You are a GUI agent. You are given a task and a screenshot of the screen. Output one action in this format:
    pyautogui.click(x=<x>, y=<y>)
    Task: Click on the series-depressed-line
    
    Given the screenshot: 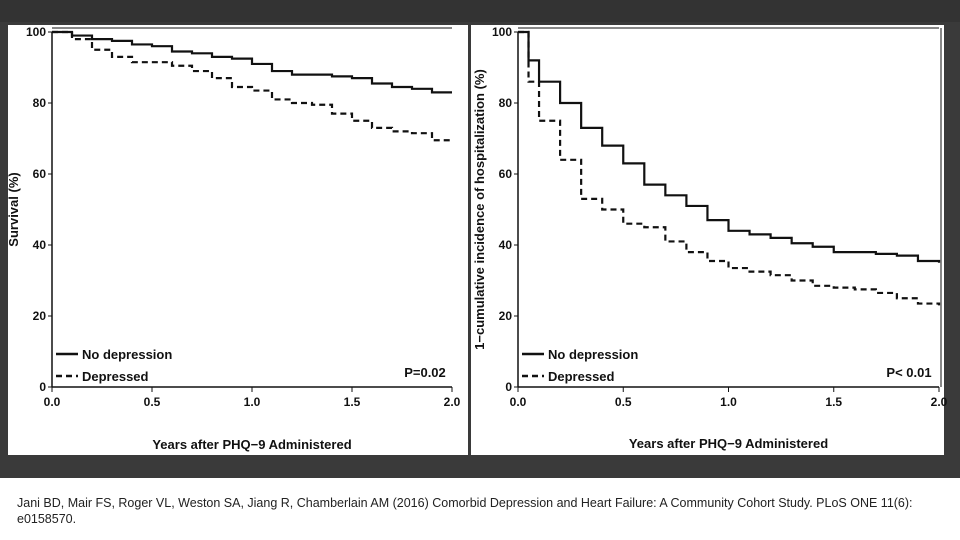 What is the action you would take?
    pyautogui.click(x=253, y=86)
    